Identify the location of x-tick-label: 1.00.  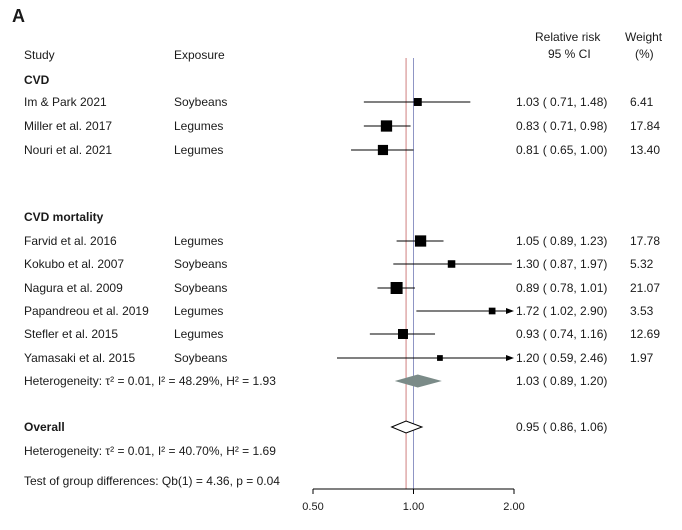
(413, 507).